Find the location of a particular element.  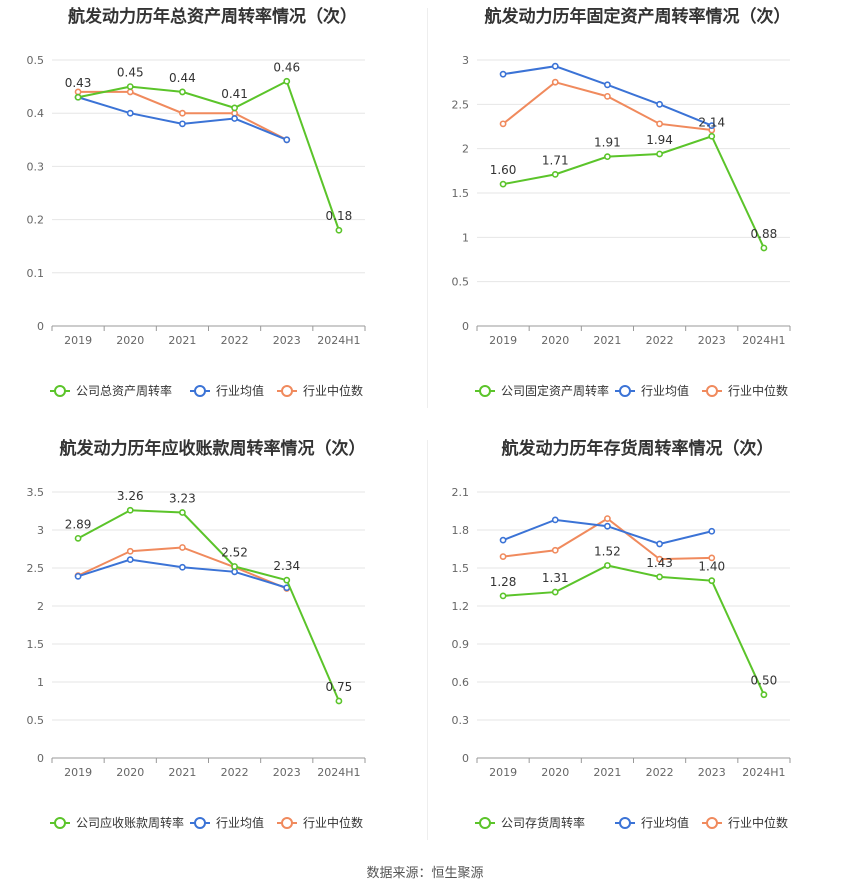

data-label: 1.91 is located at coordinates (607, 143).